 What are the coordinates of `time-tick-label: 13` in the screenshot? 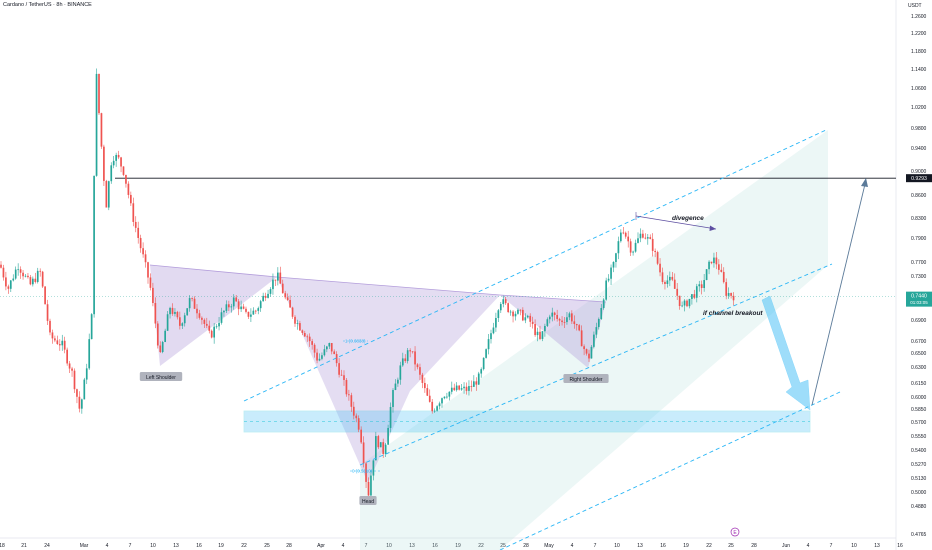 It's located at (176, 546).